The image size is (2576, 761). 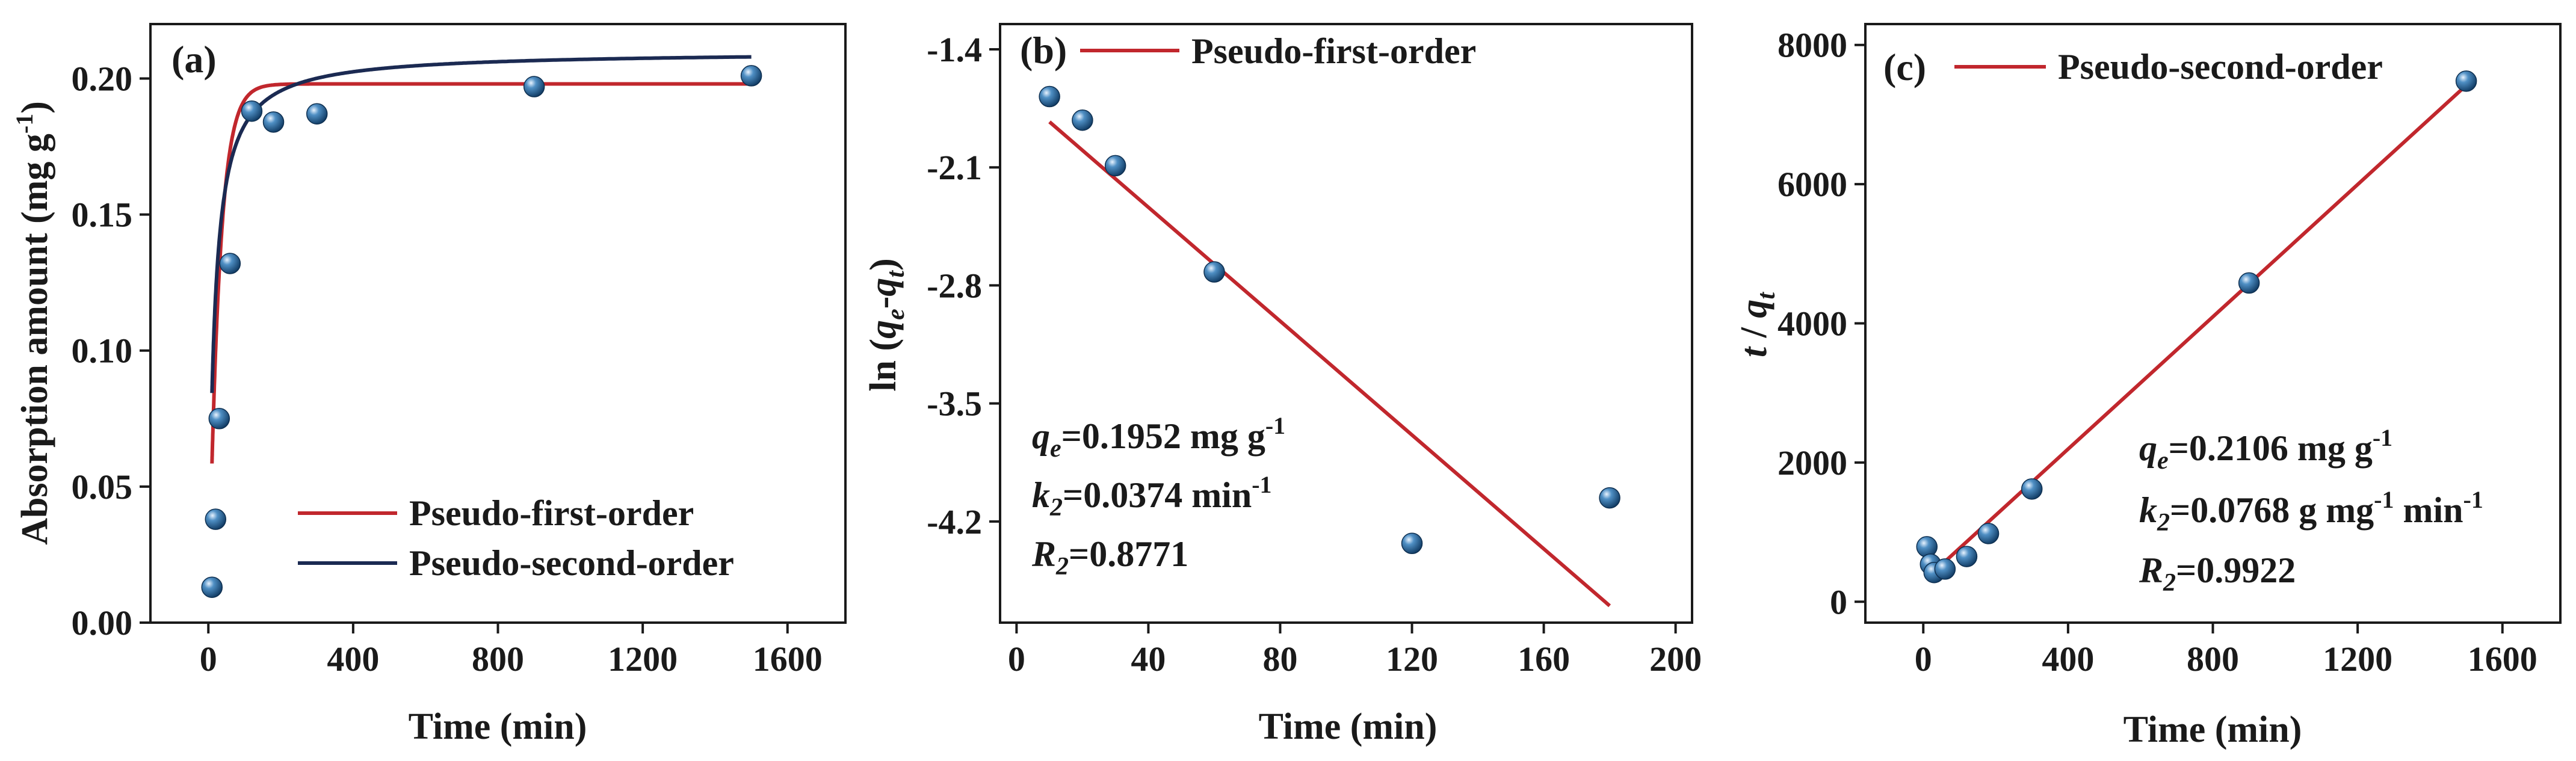 I want to click on panel-b-y-ticks: -1.4 -2.1 -2.8 -3.5 -4.2, so click(x=963, y=285).